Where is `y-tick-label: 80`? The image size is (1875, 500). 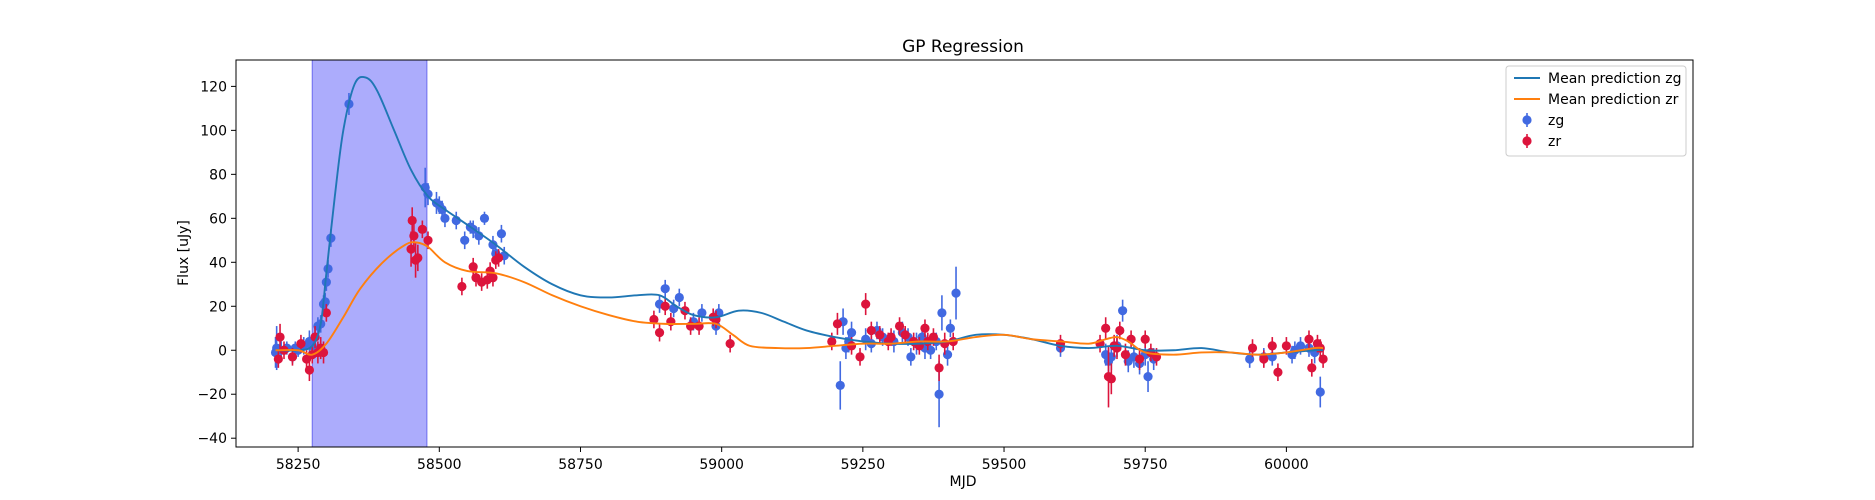
y-tick-label: 80 is located at coordinates (218, 175).